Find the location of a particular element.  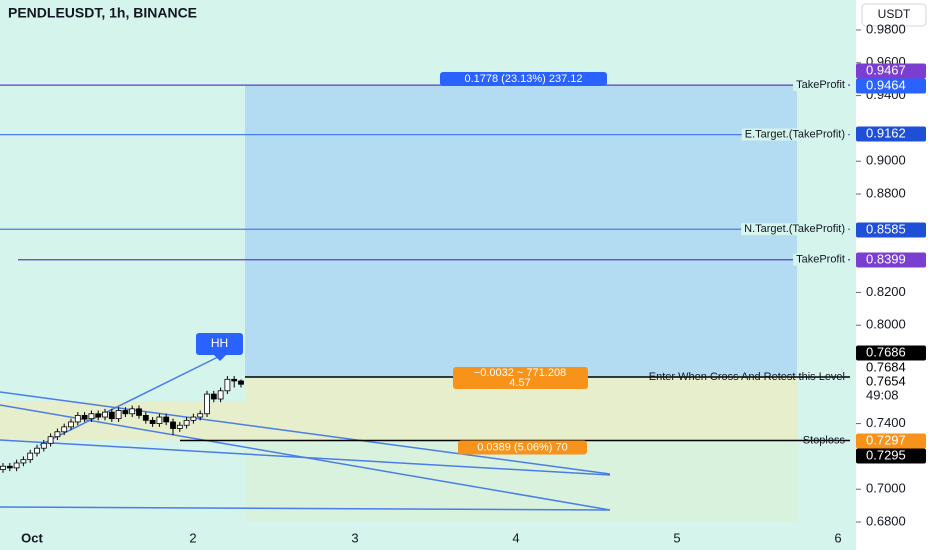

currency-label: USDT is located at coordinates (894, 14).